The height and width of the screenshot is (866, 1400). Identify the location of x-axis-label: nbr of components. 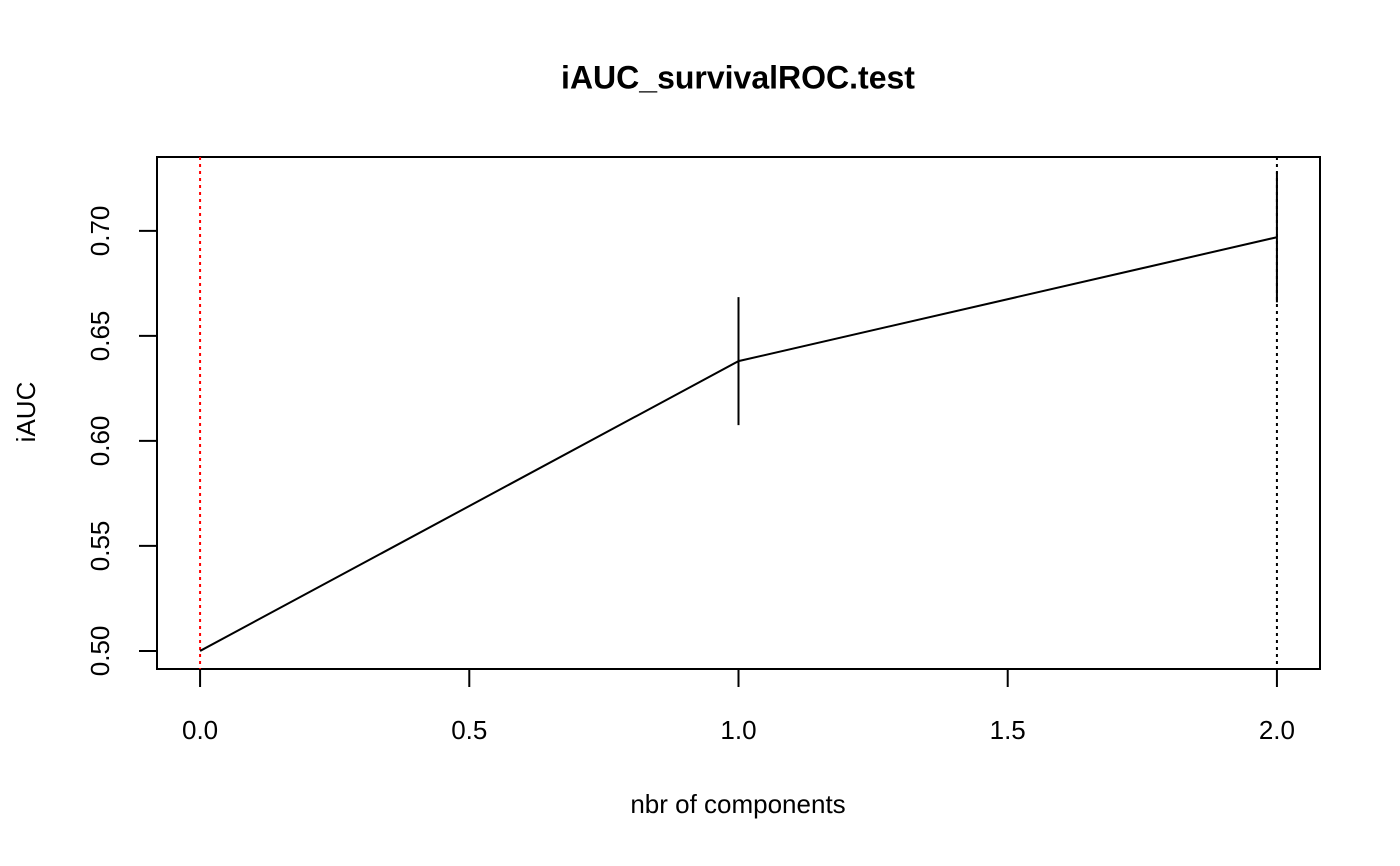
(737, 804).